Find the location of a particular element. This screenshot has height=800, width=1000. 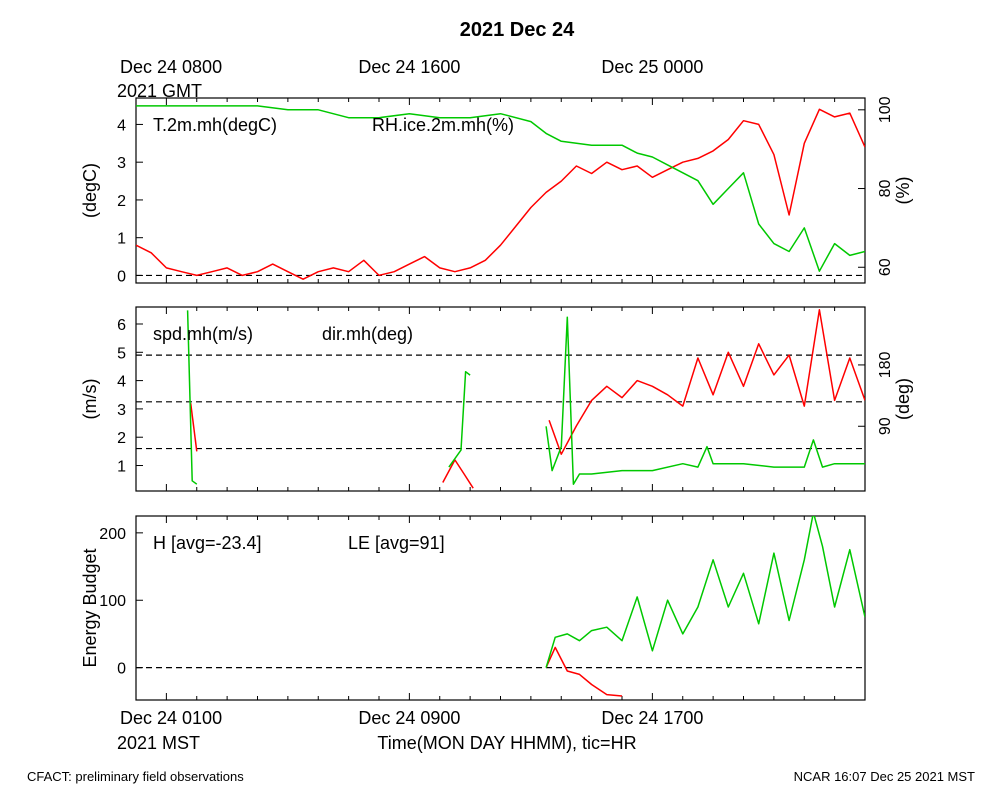

legend-entry: spd.mh(m/s) is located at coordinates (203, 334).